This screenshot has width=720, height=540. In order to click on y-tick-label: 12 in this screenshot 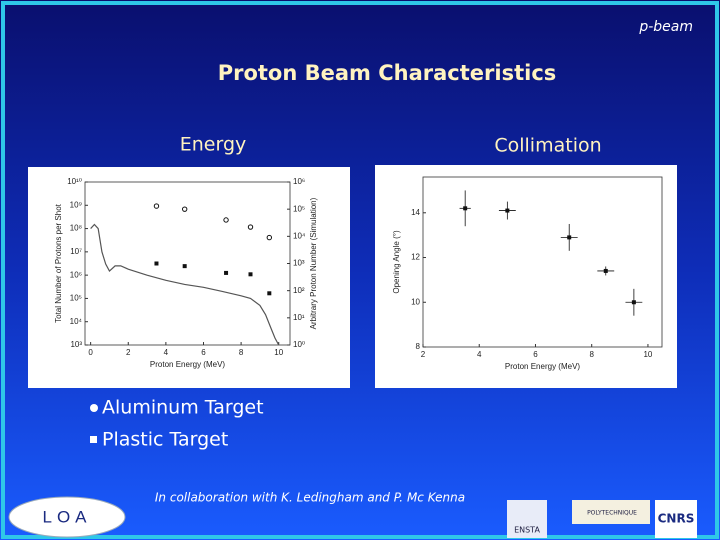, I will do `click(415, 257)`.